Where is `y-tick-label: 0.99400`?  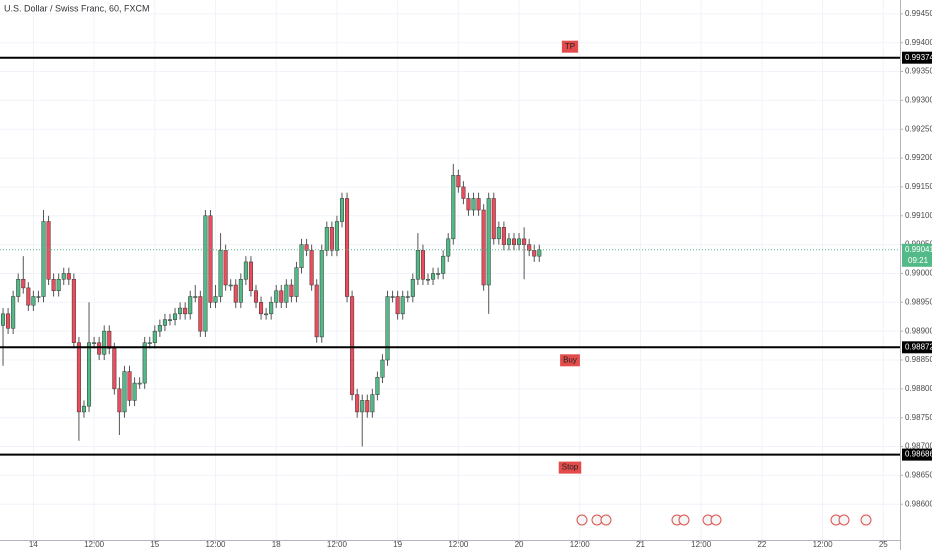 y-tick-label: 0.99400 is located at coordinates (918, 42).